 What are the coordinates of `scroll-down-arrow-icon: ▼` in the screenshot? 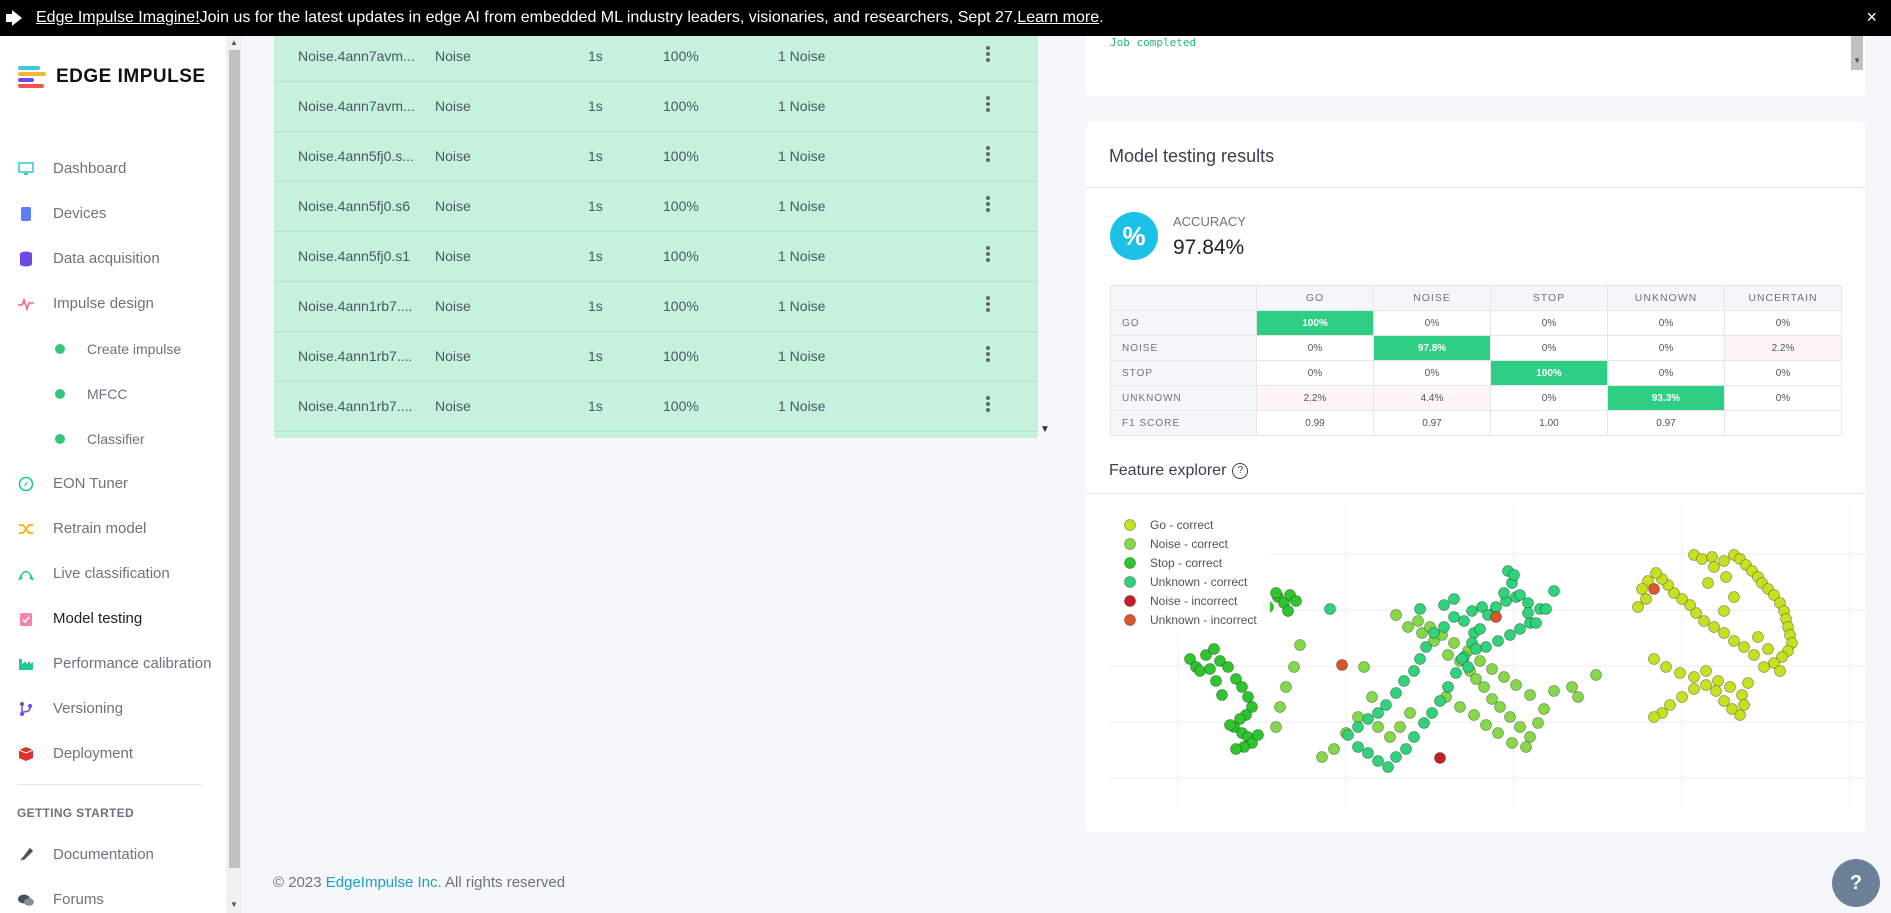 It's located at (1857, 60).